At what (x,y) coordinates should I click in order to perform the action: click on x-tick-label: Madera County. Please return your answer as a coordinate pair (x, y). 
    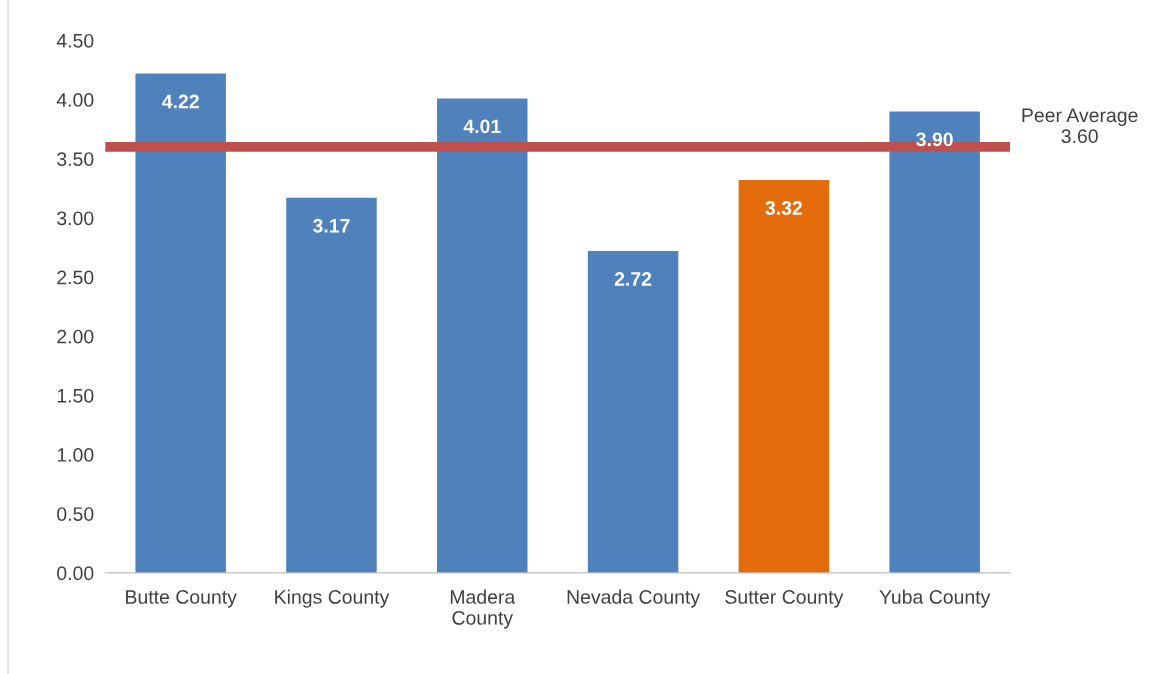
    Looking at the image, I should click on (483, 609).